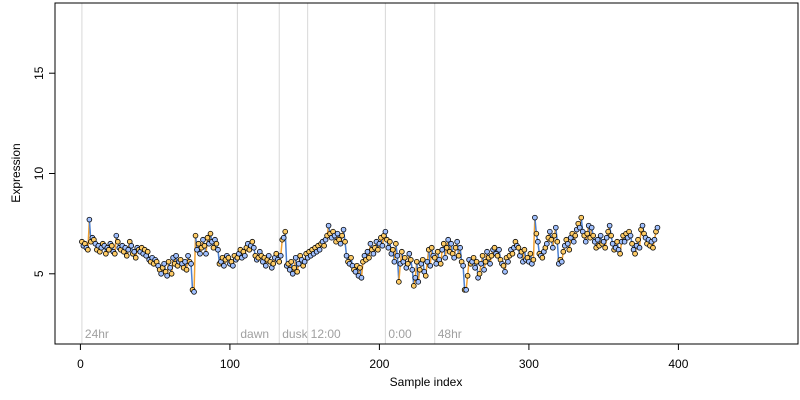 The image size is (800, 400). What do you see at coordinates (43, 171) in the screenshot?
I see `y-axis: 5 10 15` at bounding box center [43, 171].